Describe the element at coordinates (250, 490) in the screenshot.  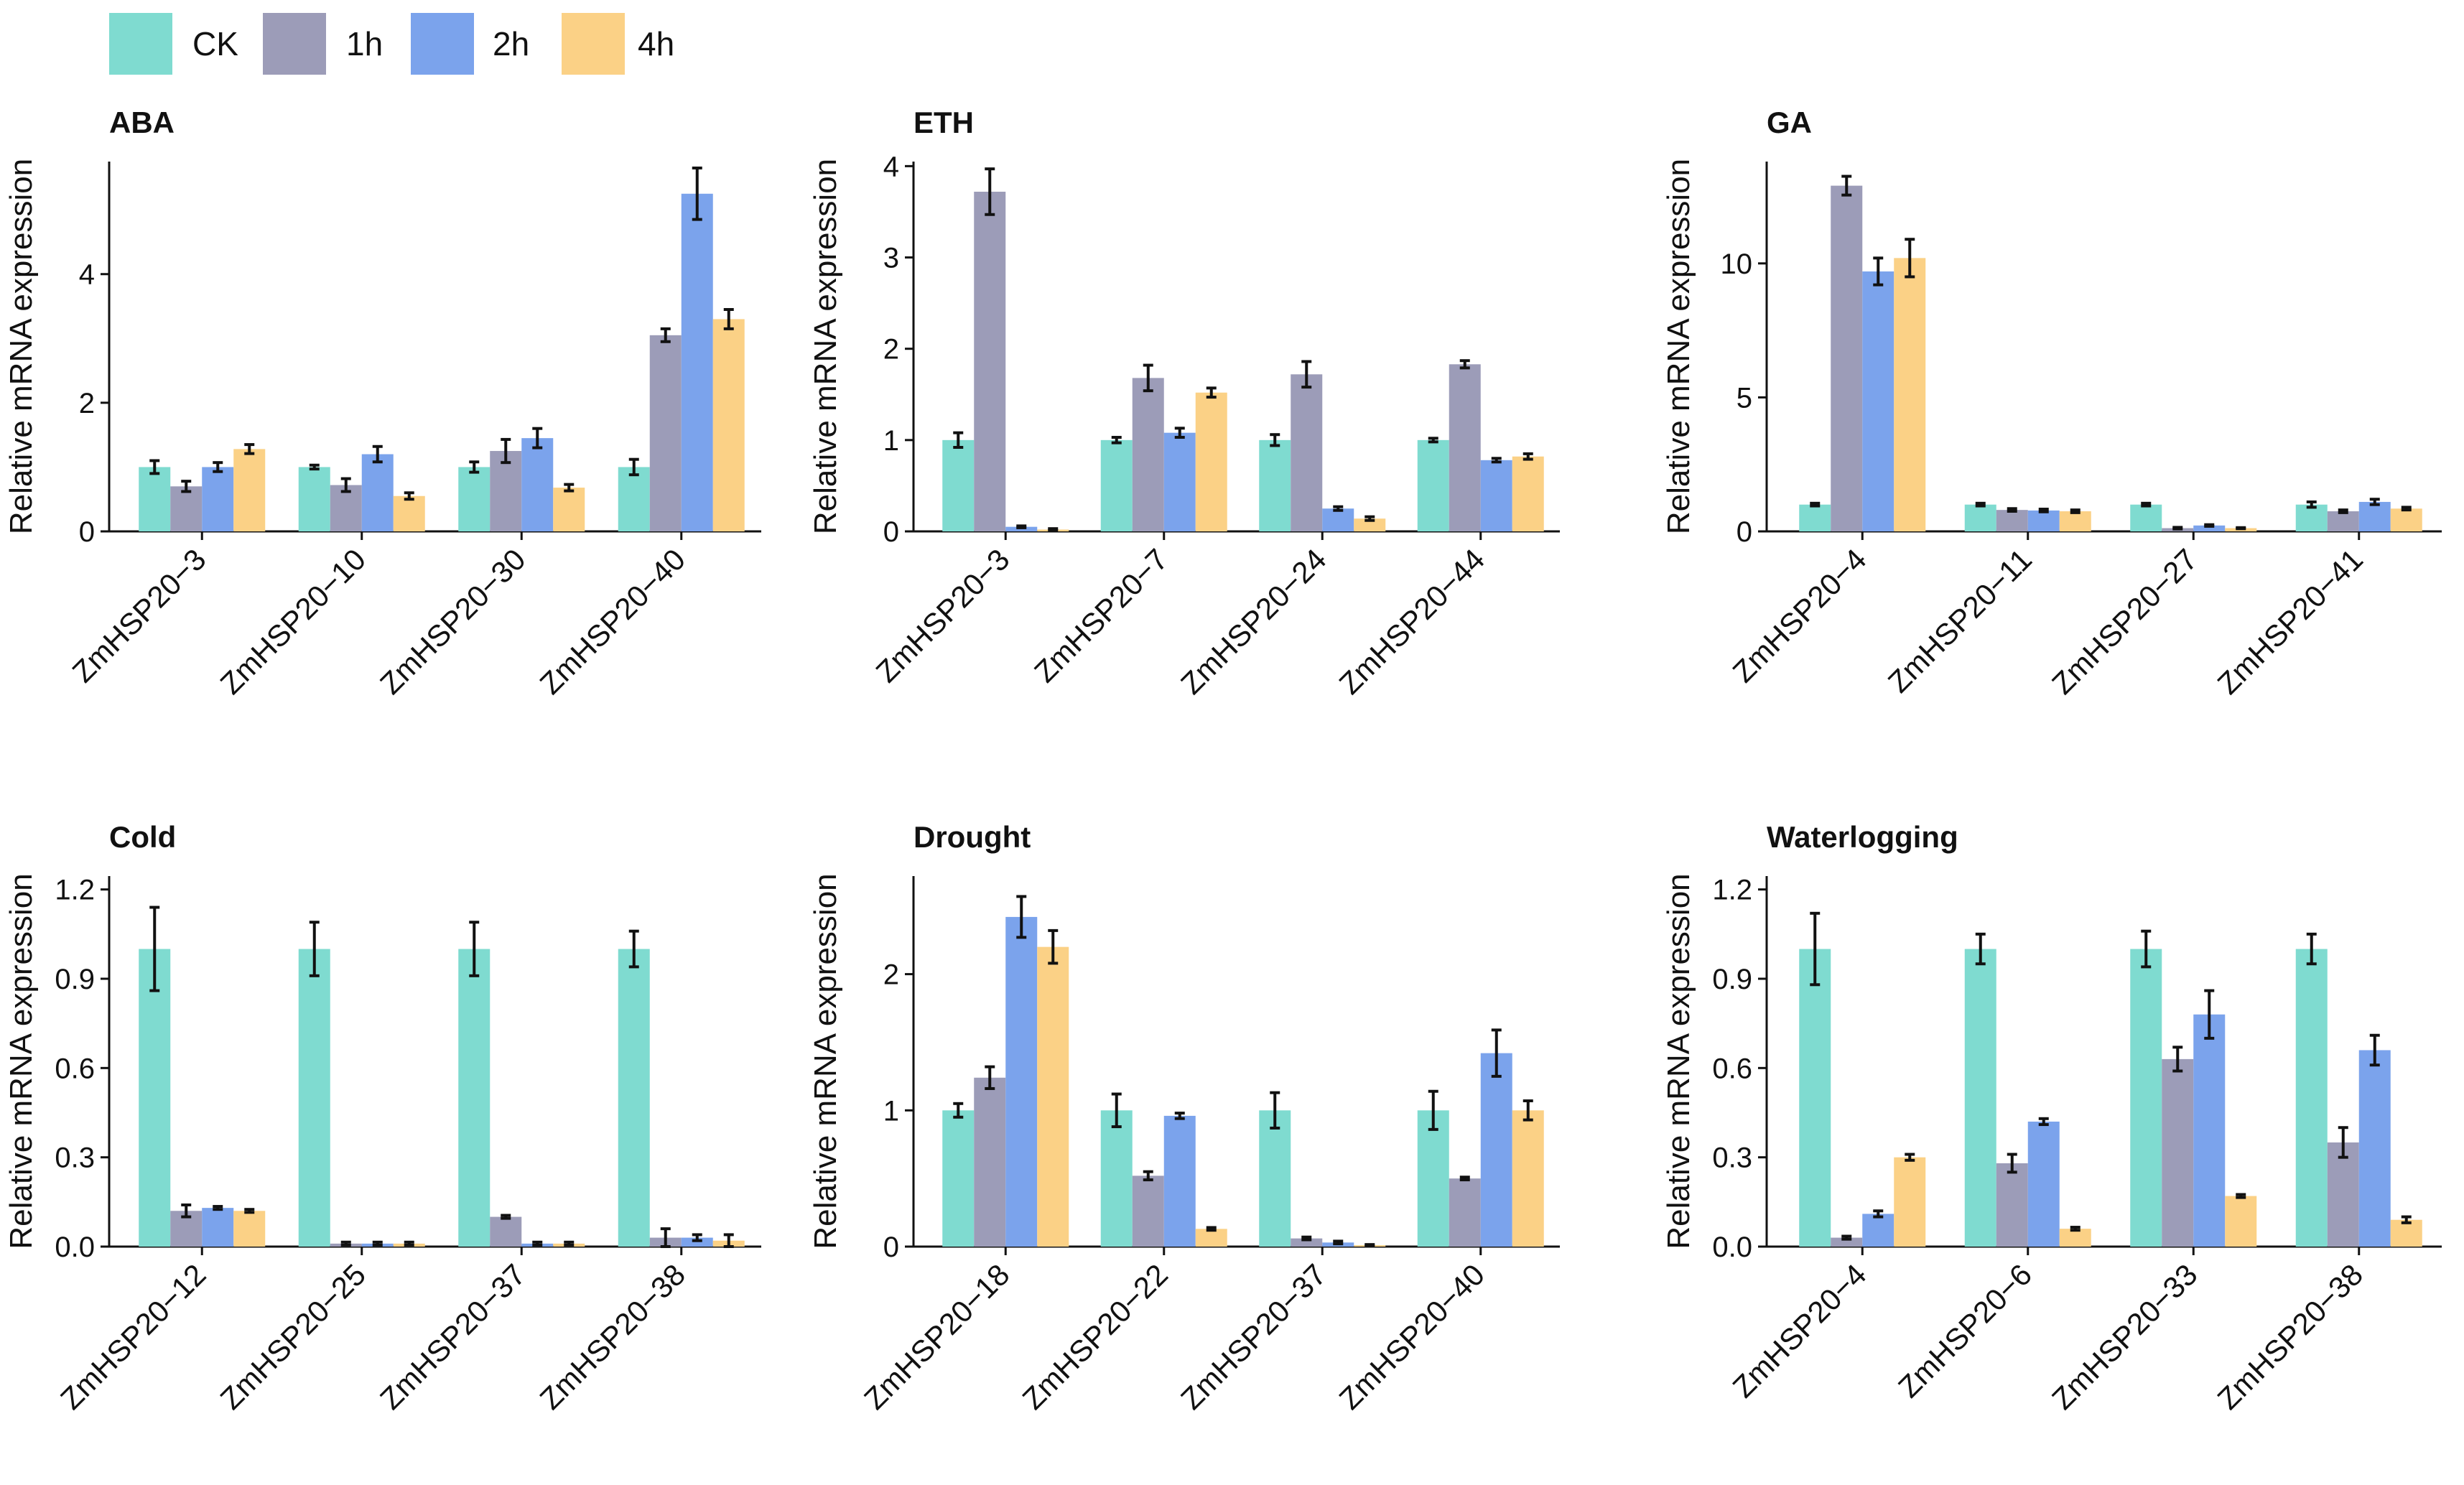
I see `aba-bar-zmhsp20-3-4h` at that location.